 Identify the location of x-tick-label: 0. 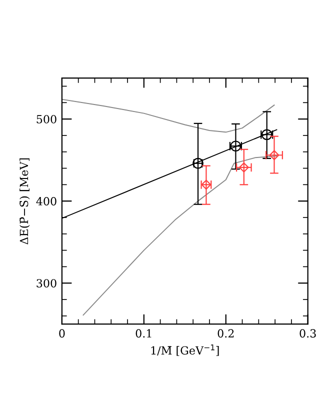
(62, 333).